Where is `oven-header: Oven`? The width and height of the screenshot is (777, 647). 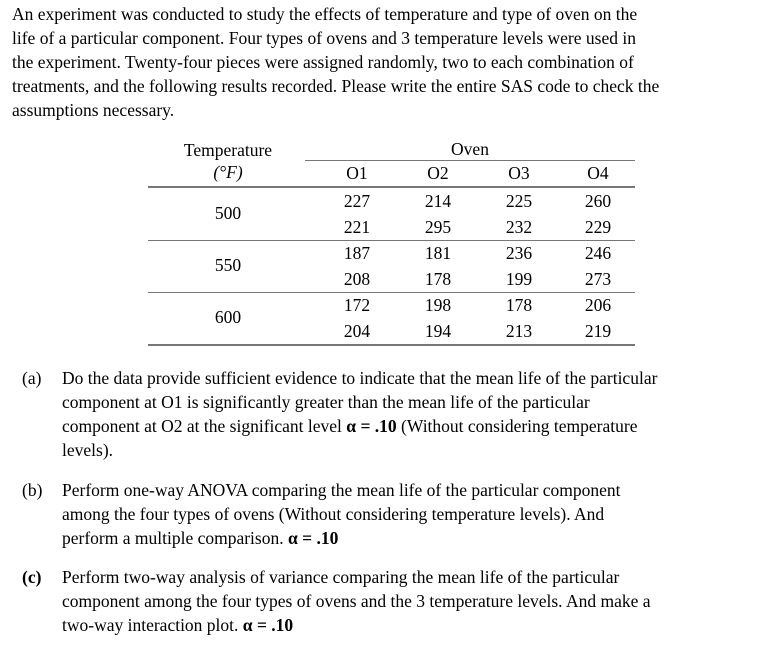 oven-header: Oven is located at coordinates (470, 149).